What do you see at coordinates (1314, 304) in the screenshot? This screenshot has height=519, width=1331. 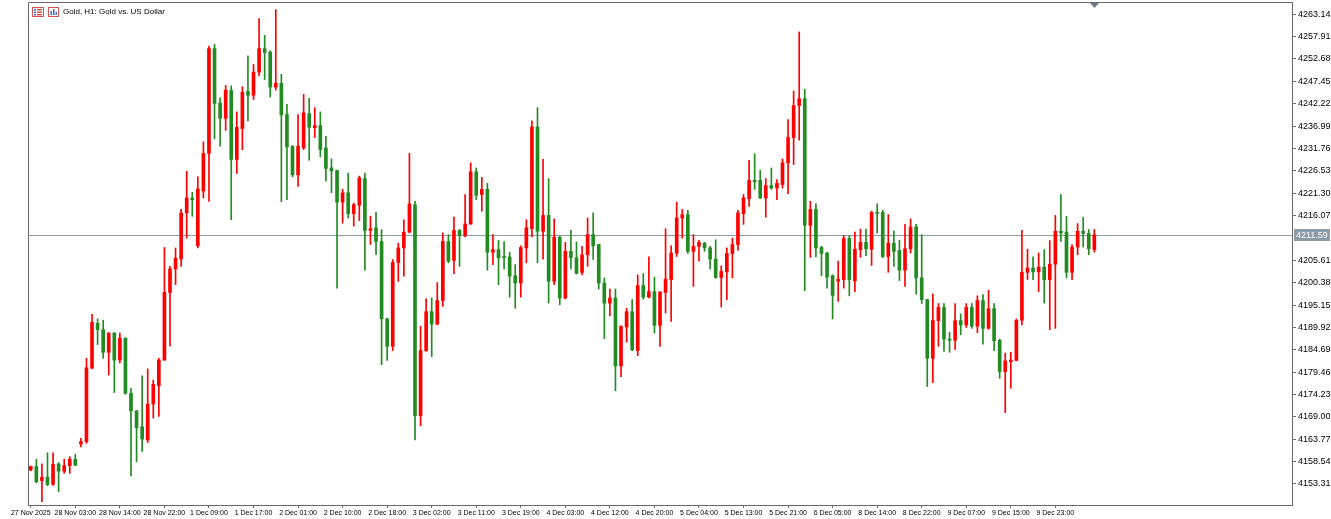 I see `y-tick-label: 4195.15` at bounding box center [1314, 304].